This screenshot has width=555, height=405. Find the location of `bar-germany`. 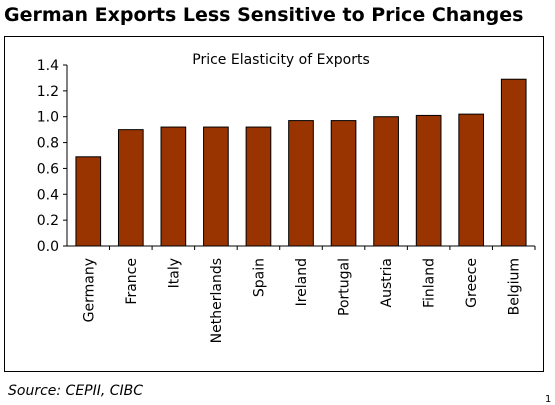

bar-germany is located at coordinates (88, 201).